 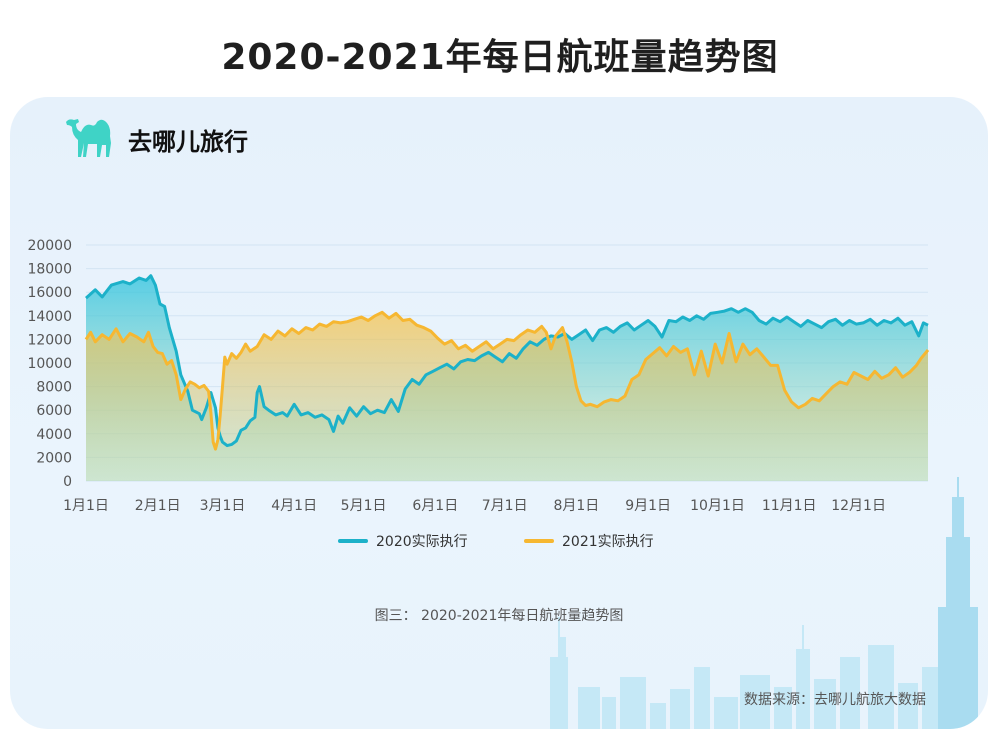 What do you see at coordinates (54, 388) in the screenshot?
I see `y-tick-label: 8000` at bounding box center [54, 388].